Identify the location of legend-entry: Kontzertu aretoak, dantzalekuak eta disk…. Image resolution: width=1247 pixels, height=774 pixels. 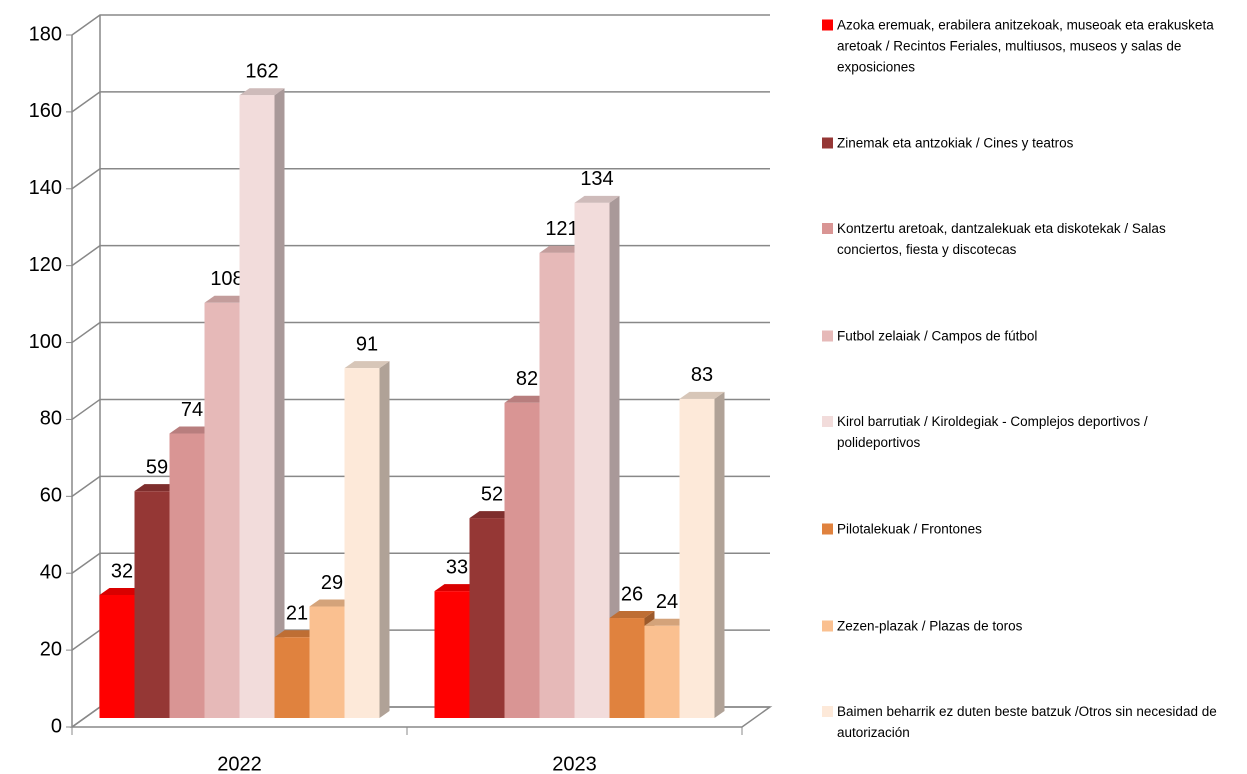
(1024, 239).